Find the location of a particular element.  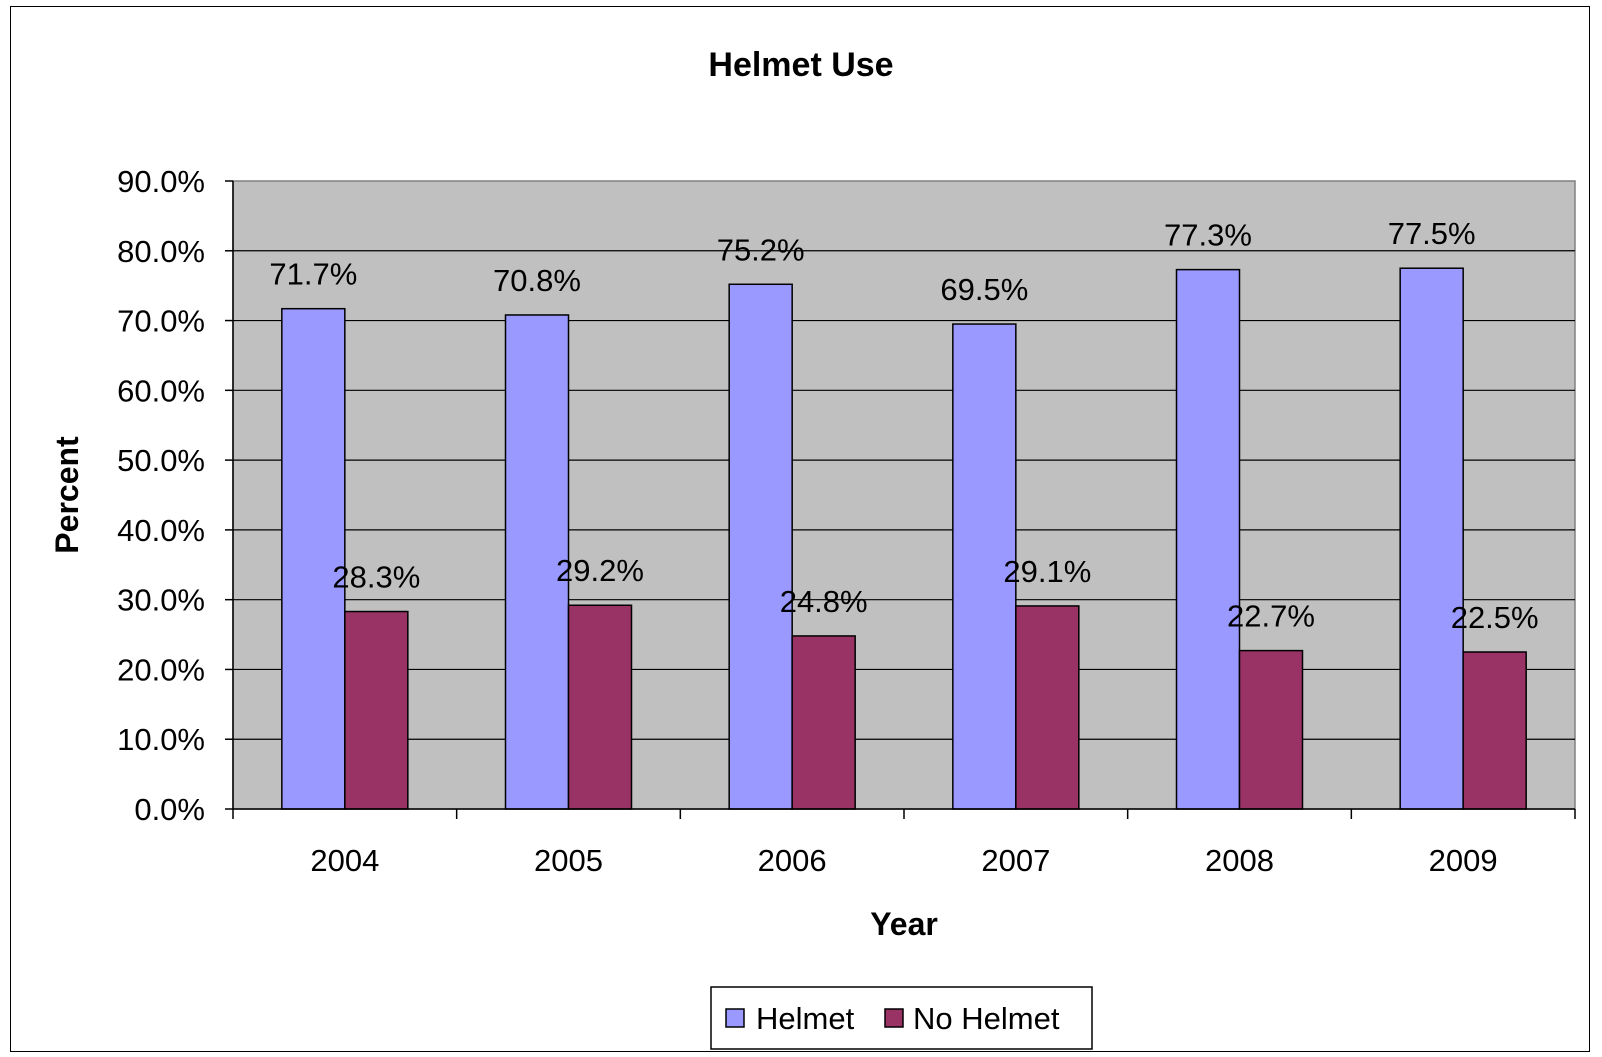

y-tick-label: 0.0% is located at coordinates (169, 809).